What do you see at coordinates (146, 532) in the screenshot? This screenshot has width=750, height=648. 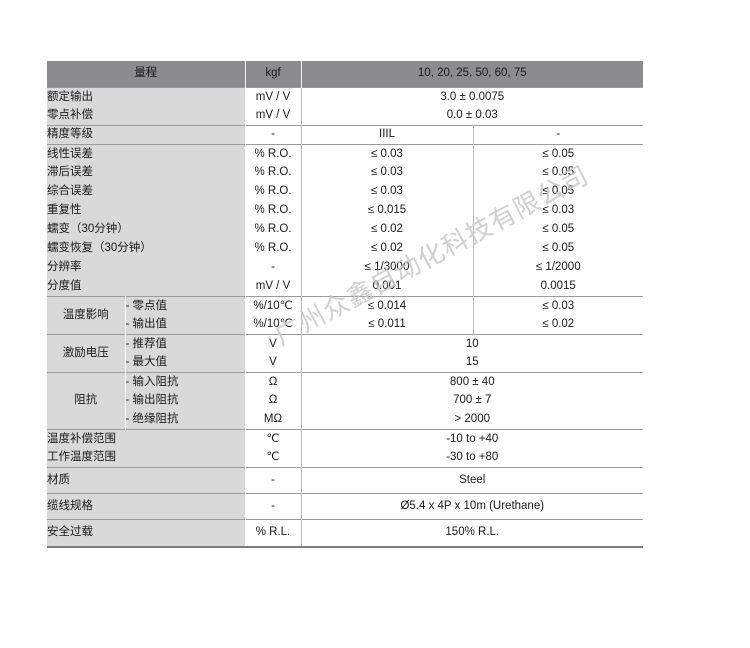 I see `row-label: 安全过载` at bounding box center [146, 532].